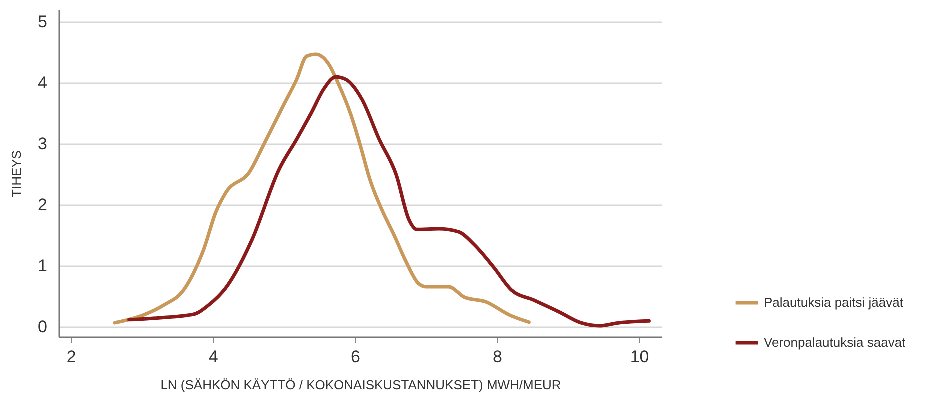 Image resolution: width=947 pixels, height=402 pixels. Describe the element at coordinates (43, 205) in the screenshot. I see `y-tick-label: 2` at that location.